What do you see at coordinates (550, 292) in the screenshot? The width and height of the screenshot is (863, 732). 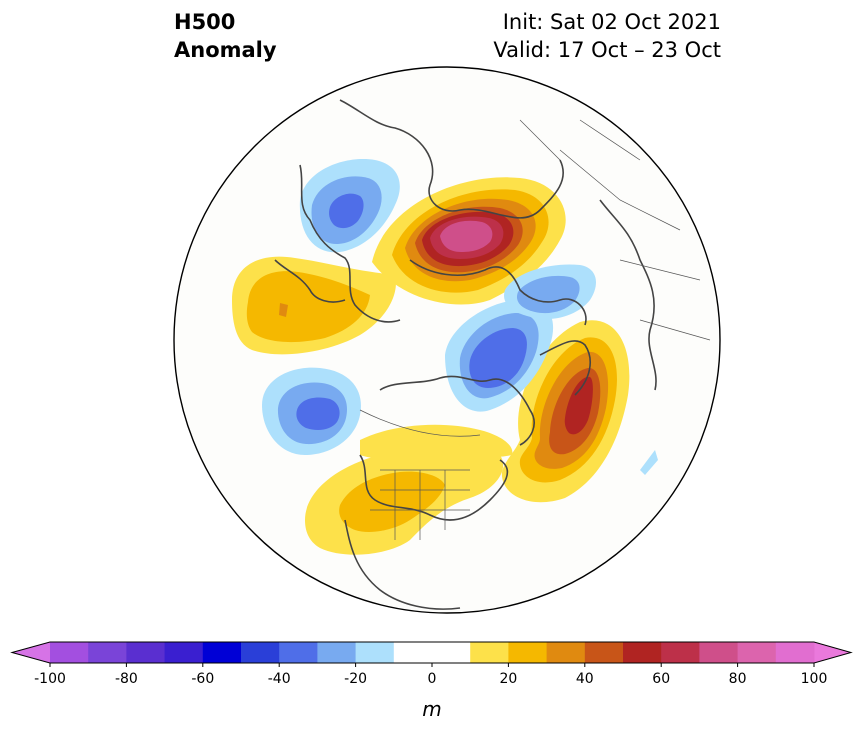 I see `negative-anomaly-baltic` at bounding box center [550, 292].